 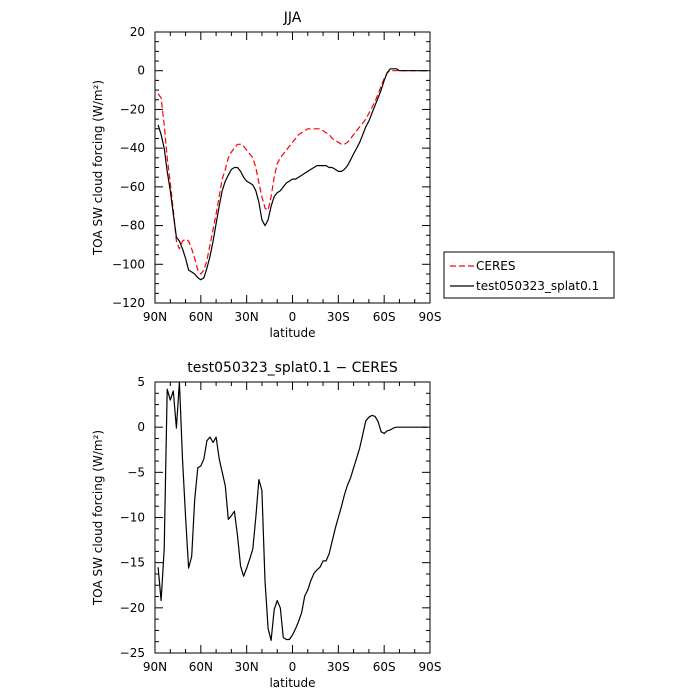 What do you see at coordinates (132, 653) in the screenshot?
I see `y-tick-label: −25` at bounding box center [132, 653].